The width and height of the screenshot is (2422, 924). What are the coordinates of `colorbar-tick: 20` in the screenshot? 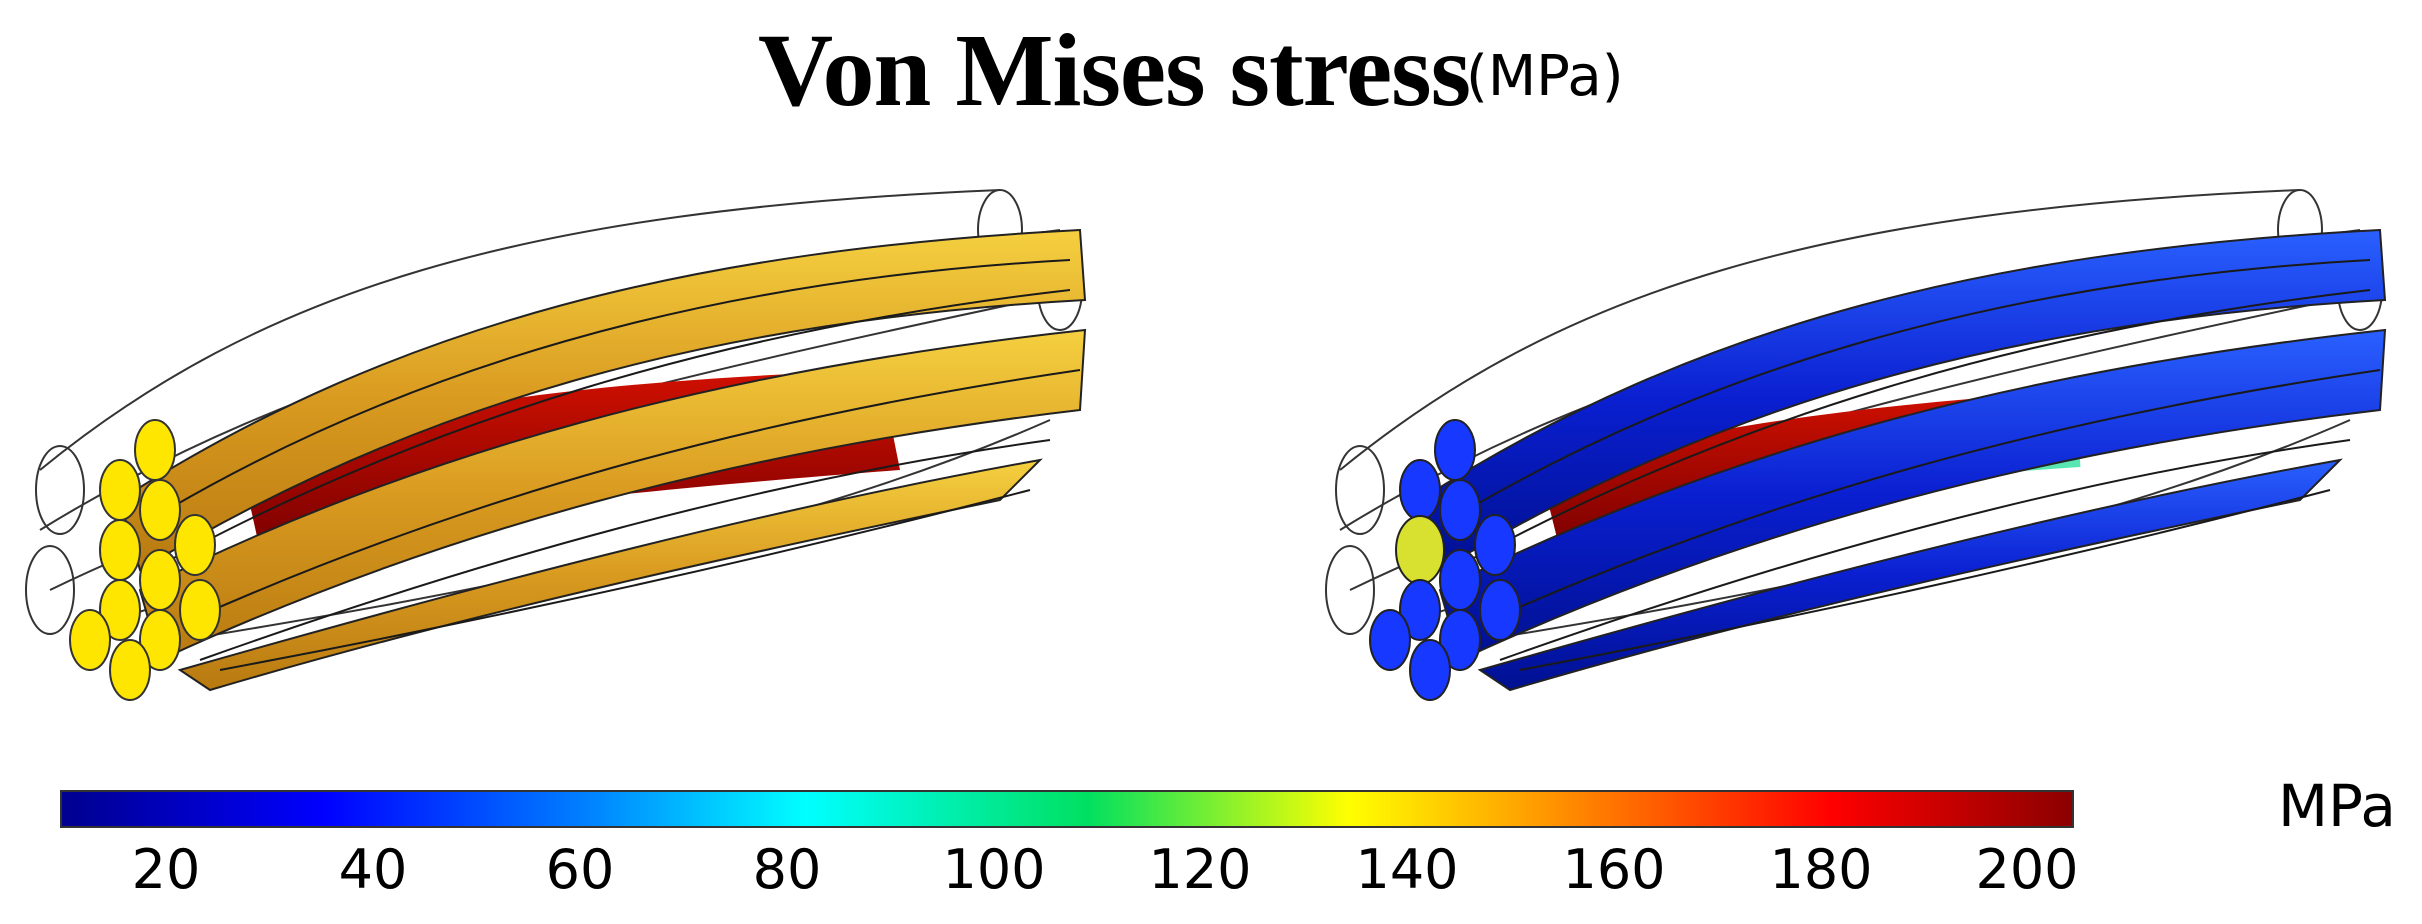 It's located at (166, 869).